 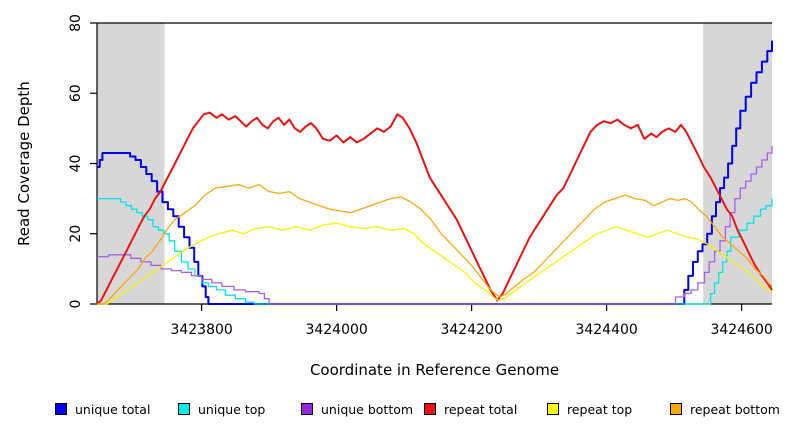 What do you see at coordinates (336, 330) in the screenshot?
I see `x-tick-label: 3424000` at bounding box center [336, 330].